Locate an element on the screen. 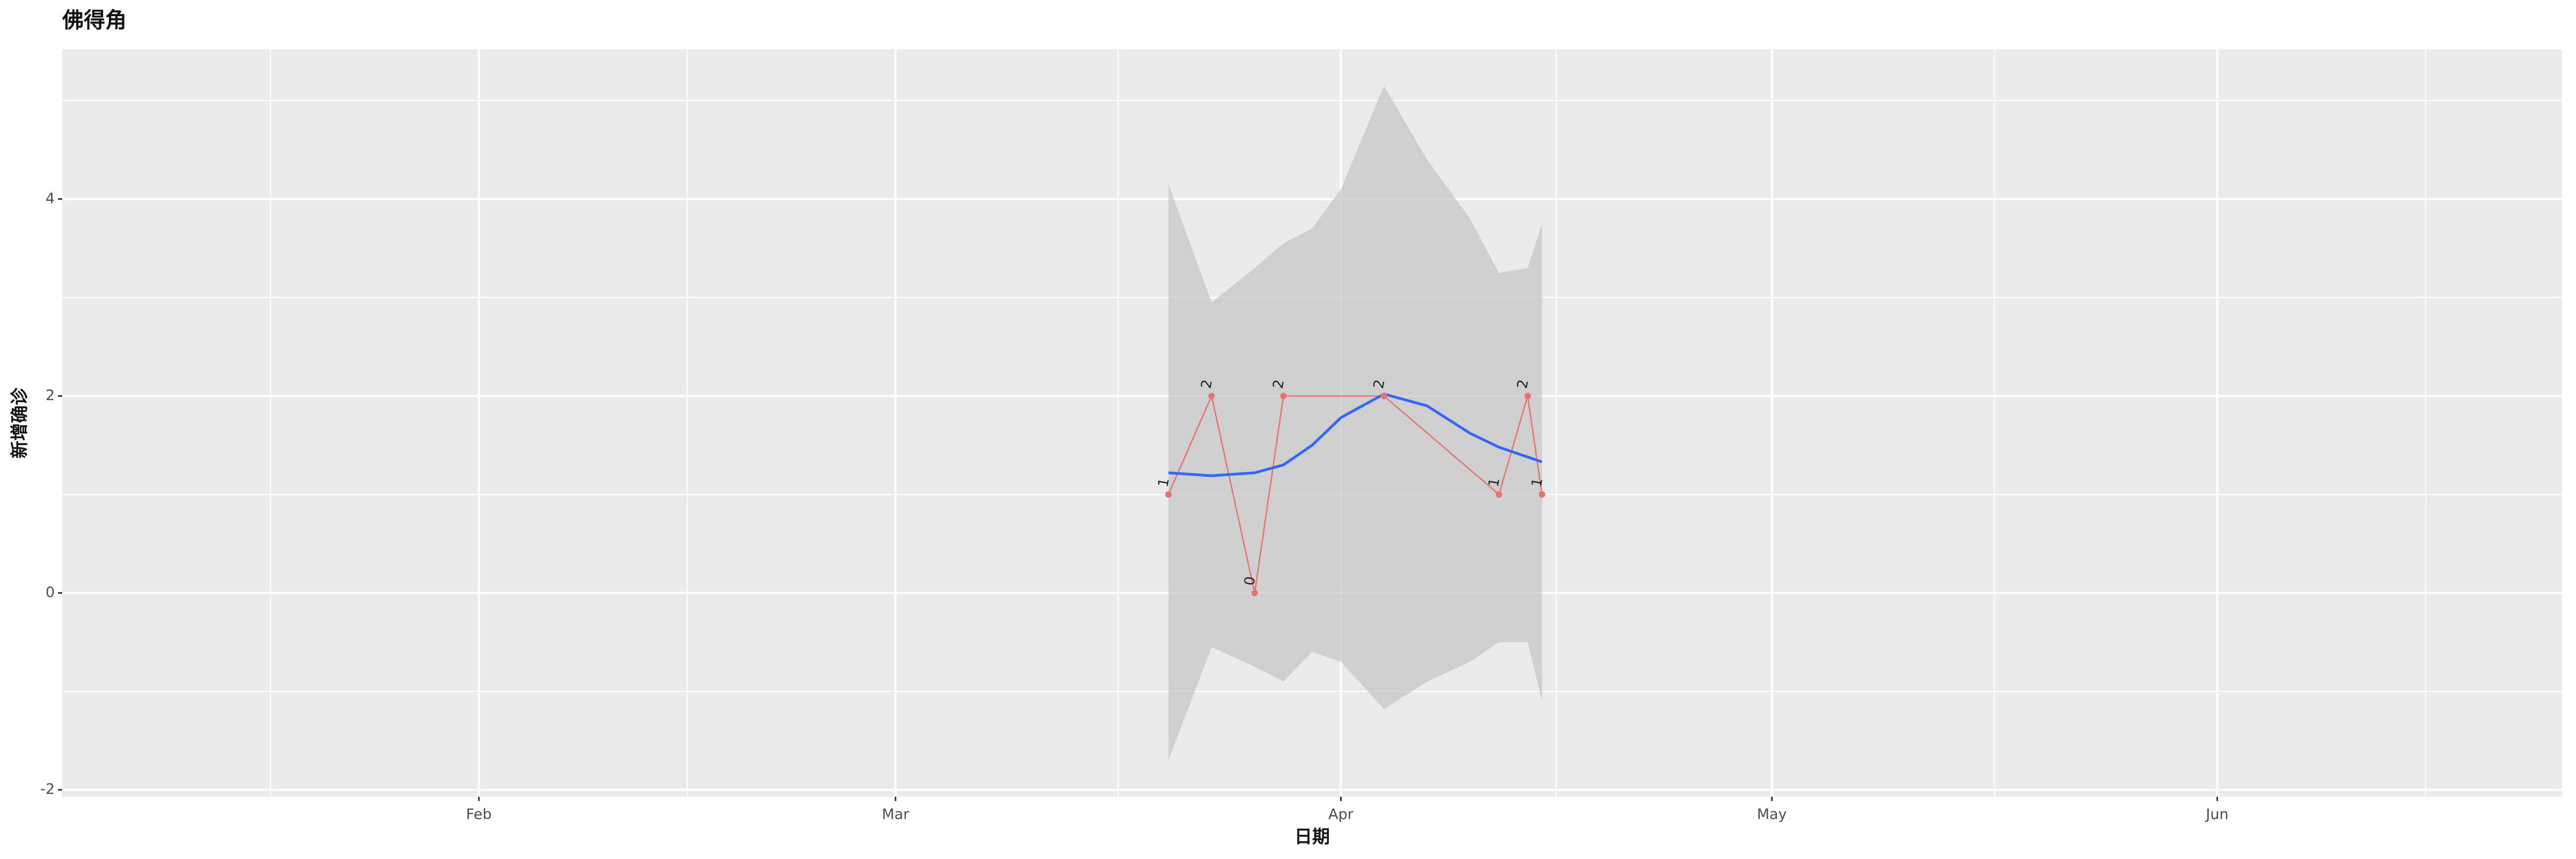 Image resolution: width=2576 pixels, height=859 pixels. data-line is located at coordinates (1355, 493).